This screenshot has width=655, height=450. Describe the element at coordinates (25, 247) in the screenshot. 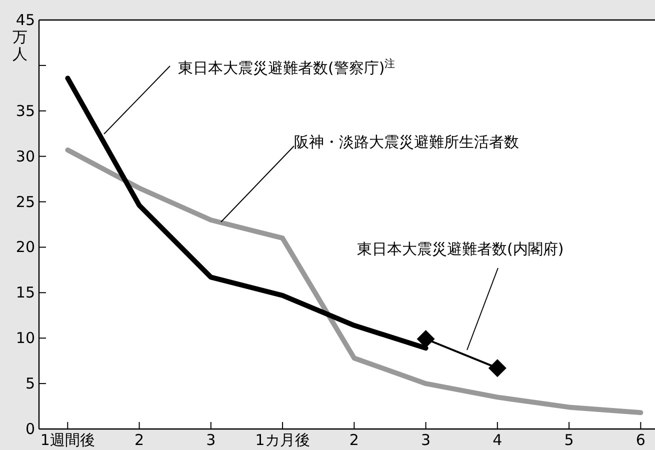

I see `y-tick-label: 20` at that location.